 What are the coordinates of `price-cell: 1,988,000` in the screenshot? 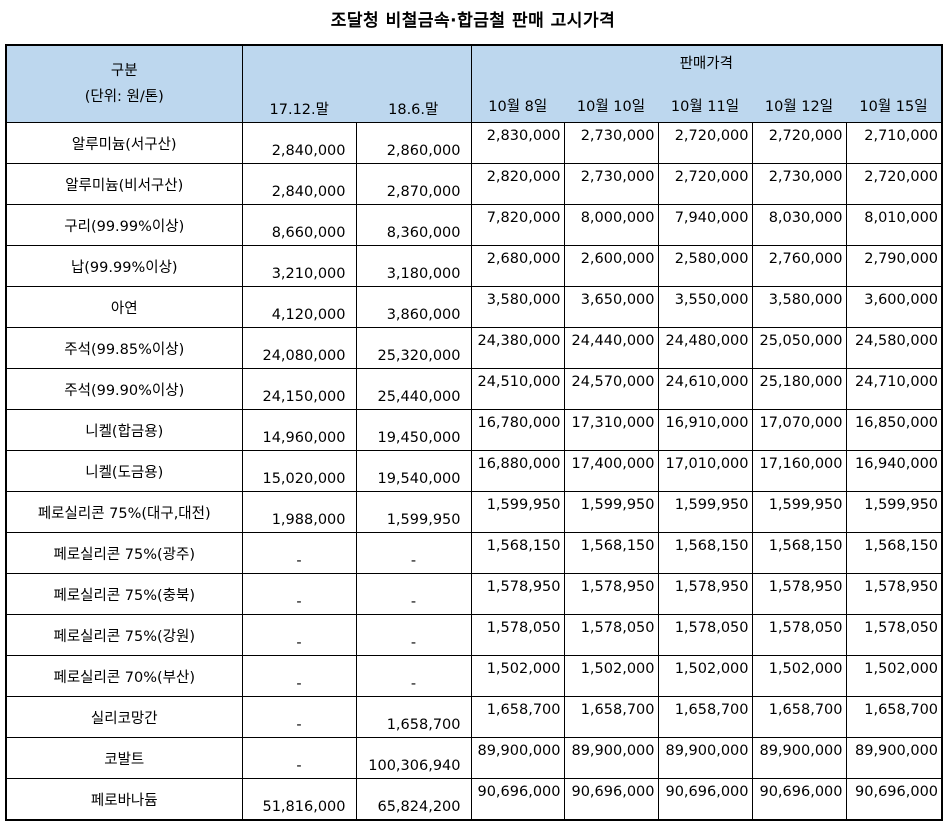 It's located at (299, 512).